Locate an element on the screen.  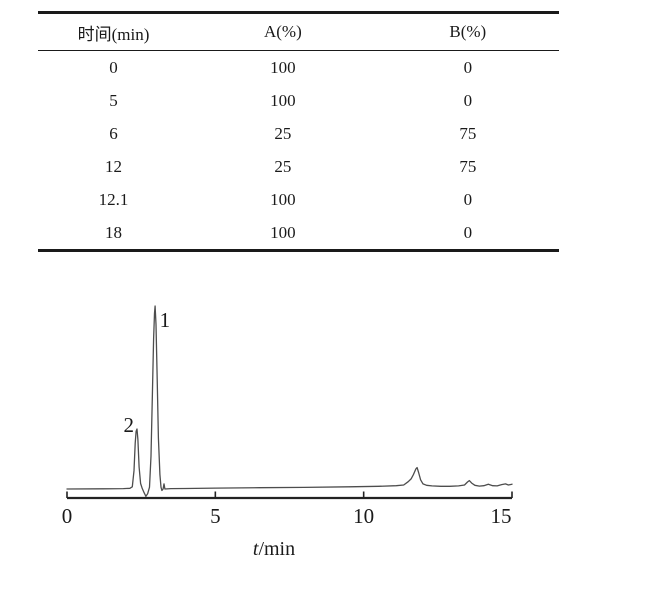
x-tick-label: 15 is located at coordinates (501, 516).